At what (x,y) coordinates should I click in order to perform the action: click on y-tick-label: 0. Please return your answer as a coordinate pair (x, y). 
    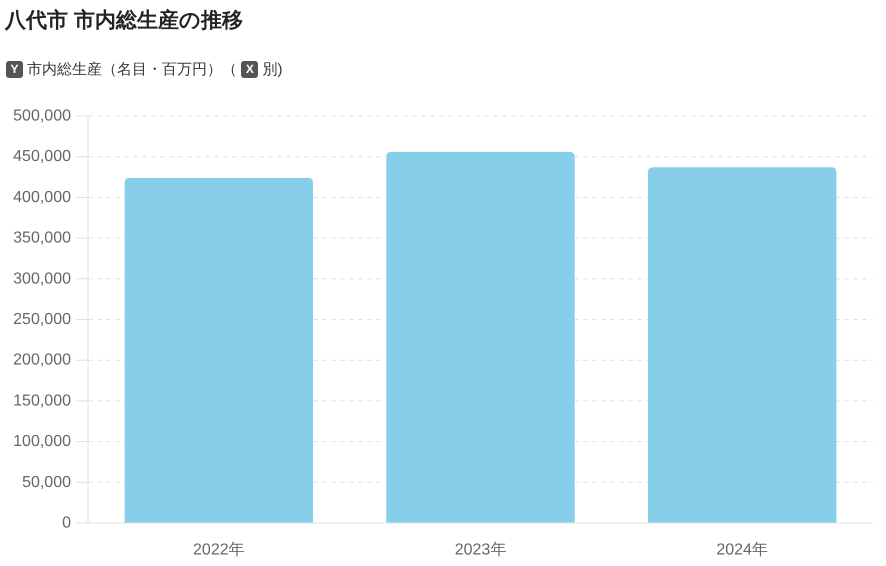
    Looking at the image, I should click on (67, 523).